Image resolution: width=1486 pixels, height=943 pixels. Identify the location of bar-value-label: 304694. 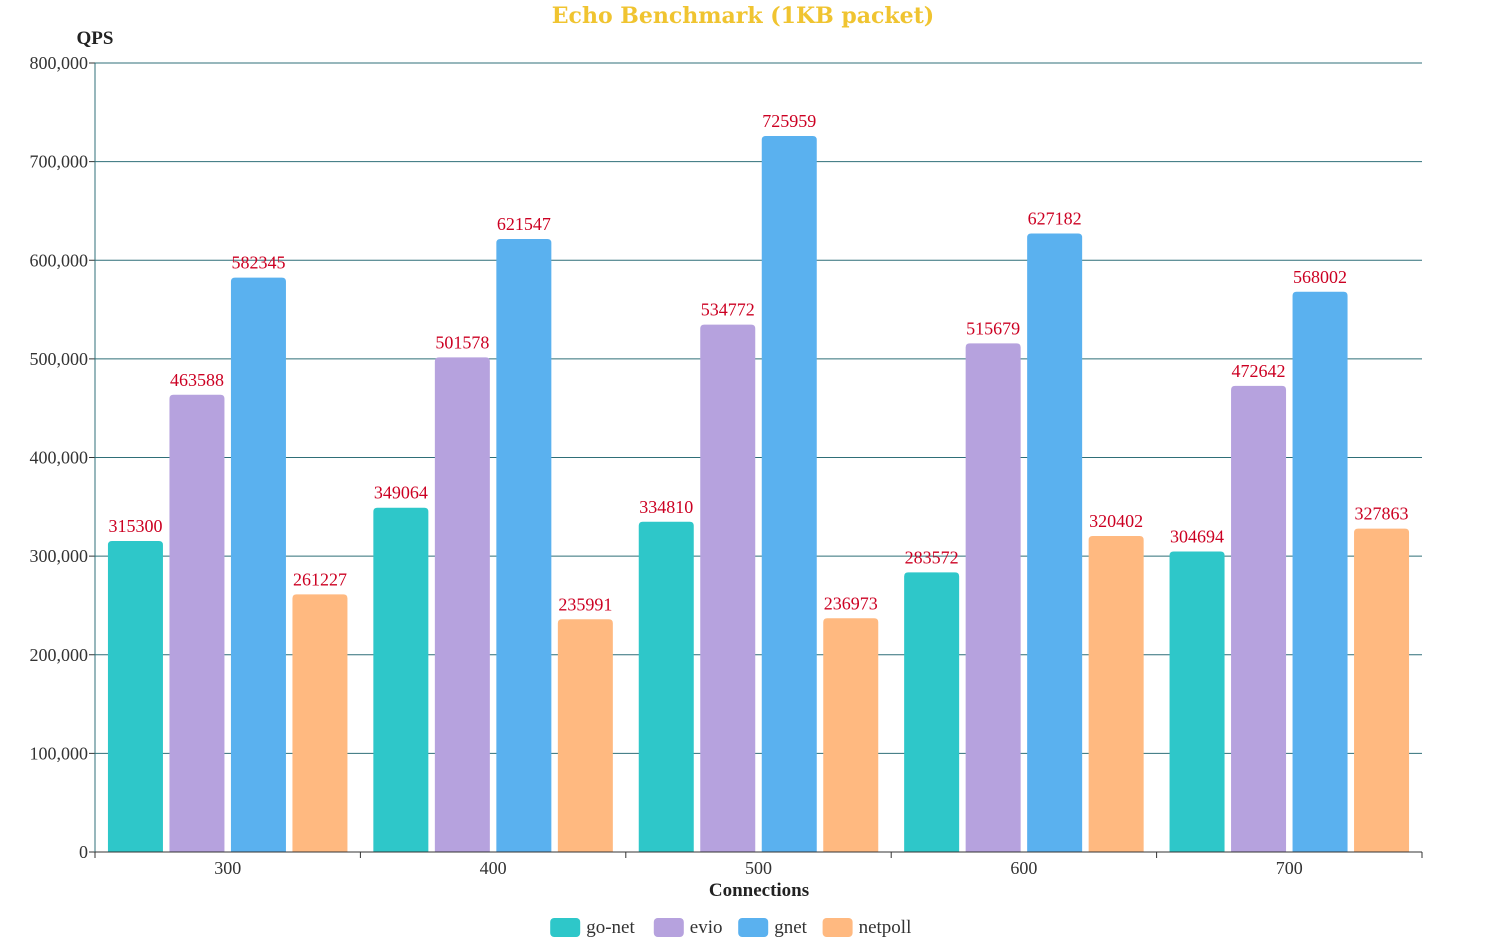
(1197, 536).